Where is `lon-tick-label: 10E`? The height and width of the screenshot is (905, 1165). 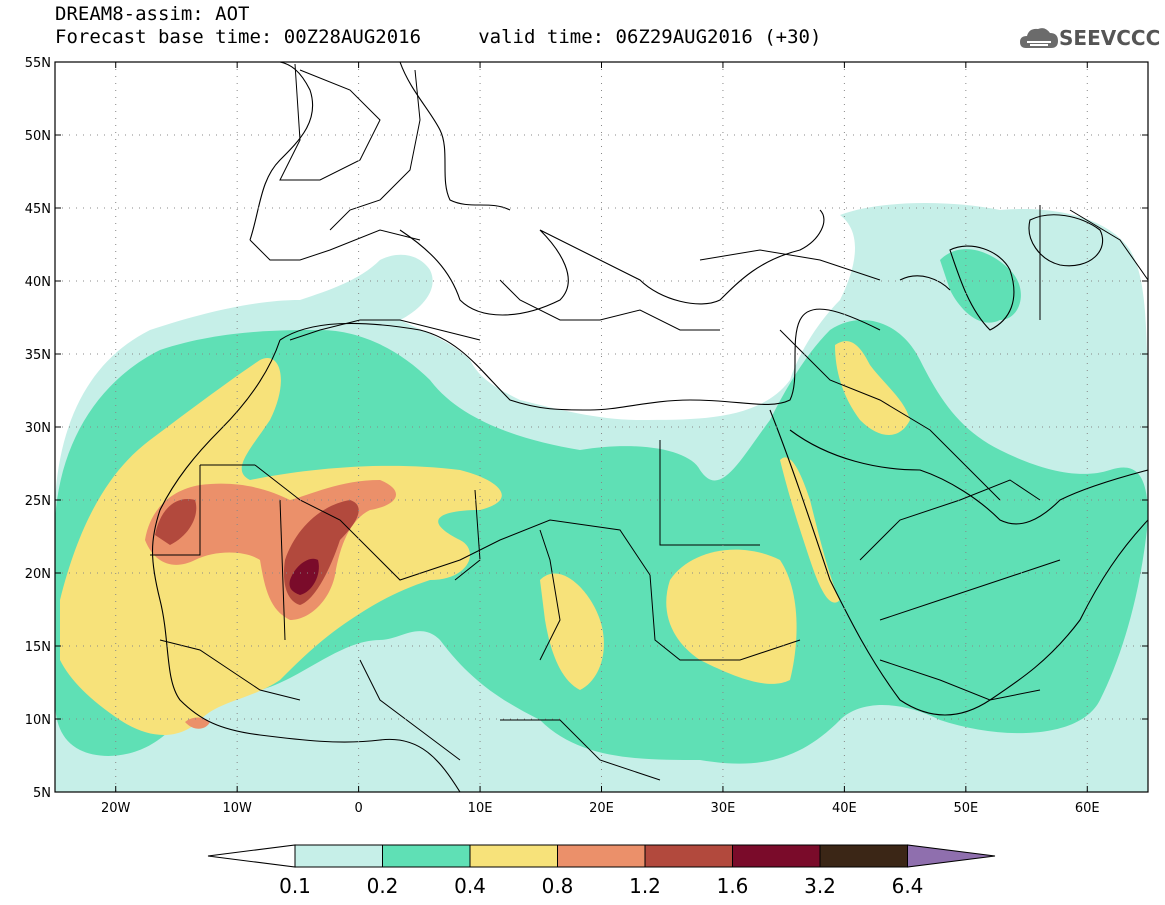 lon-tick-label: 10E is located at coordinates (480, 808).